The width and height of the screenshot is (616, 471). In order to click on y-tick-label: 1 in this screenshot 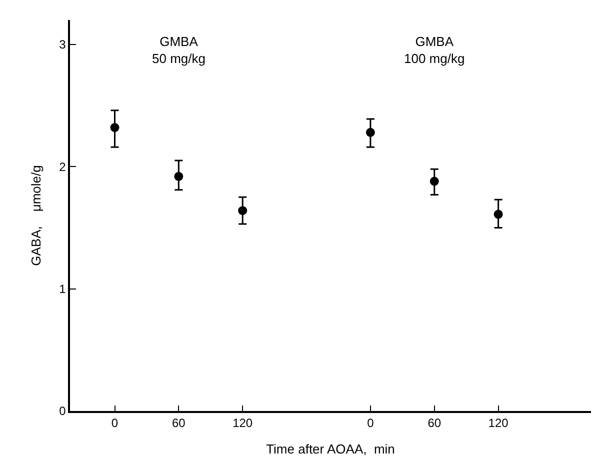, I will do `click(62, 289)`.